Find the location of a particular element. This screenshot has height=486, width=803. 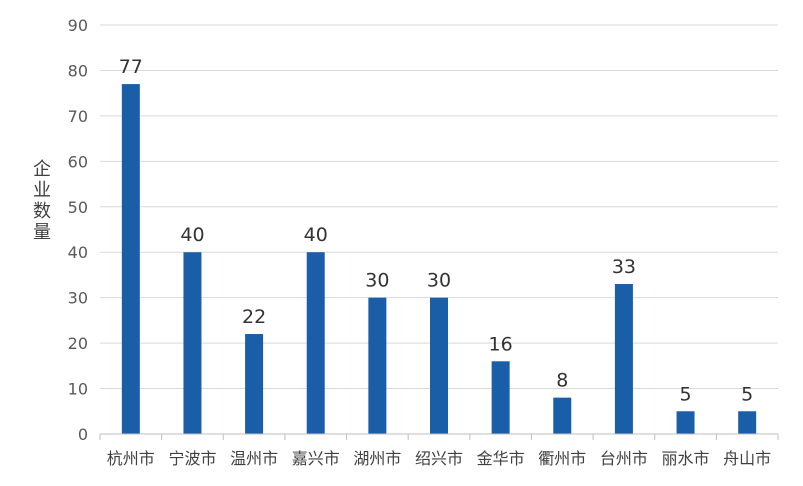

y-axis-ticks: 0 10 20 30 40 50 60 70 80 90 is located at coordinates (78, 230).